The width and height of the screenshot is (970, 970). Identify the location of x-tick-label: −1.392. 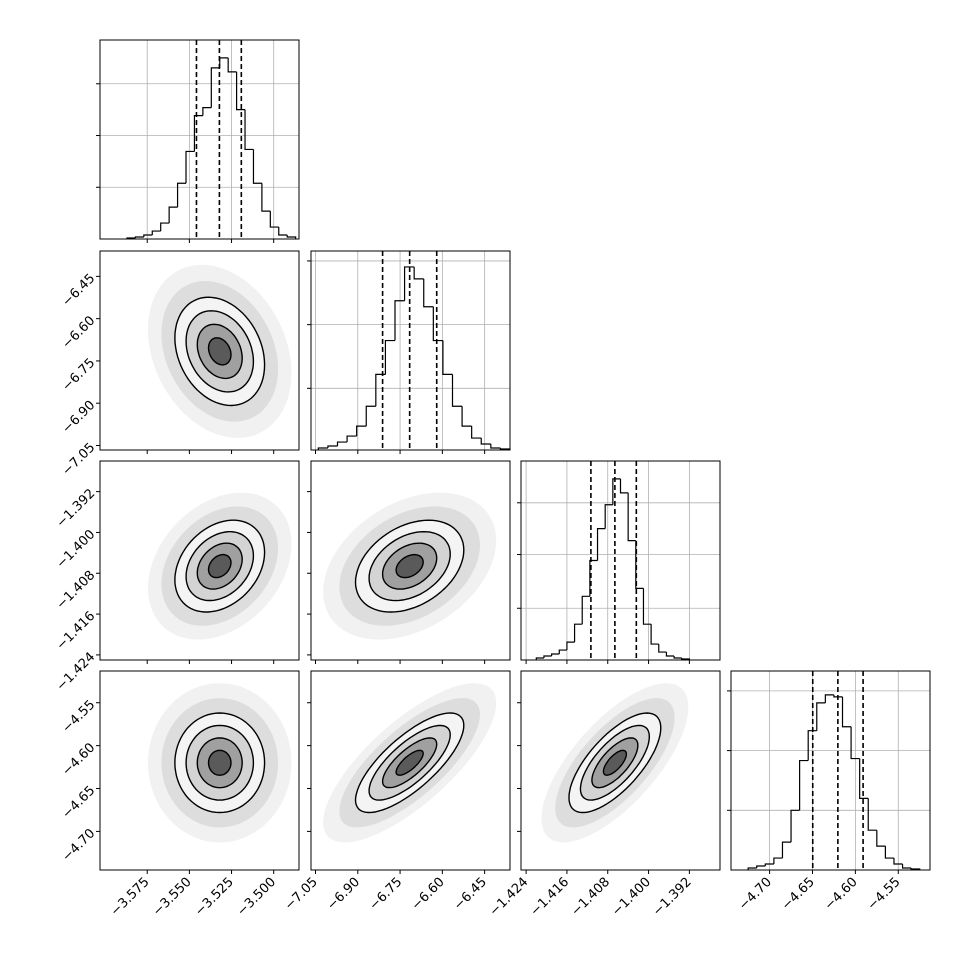
(672, 897).